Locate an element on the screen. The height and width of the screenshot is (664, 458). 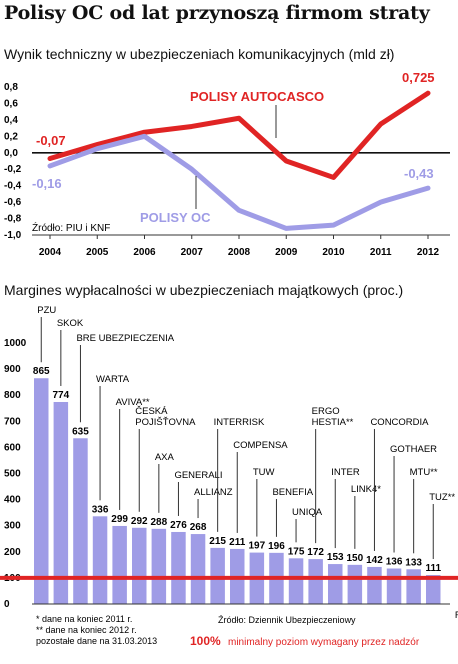
bar-value-label: 133 is located at coordinates (413, 562).